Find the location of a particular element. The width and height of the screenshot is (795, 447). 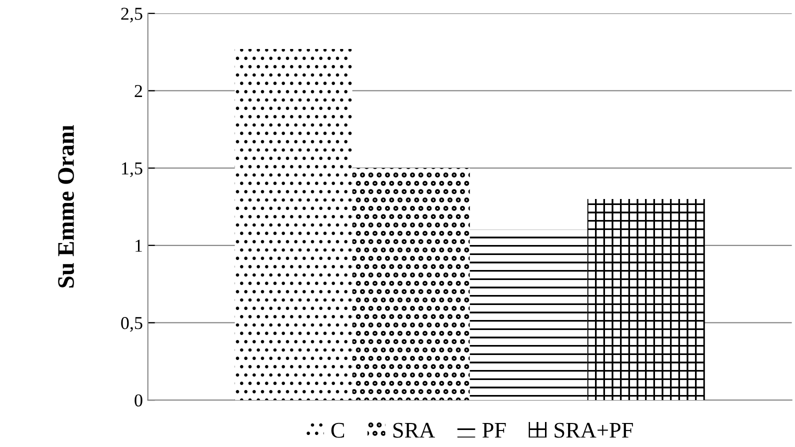

y-axis-title: Su Emme Oranı is located at coordinates (66, 206).